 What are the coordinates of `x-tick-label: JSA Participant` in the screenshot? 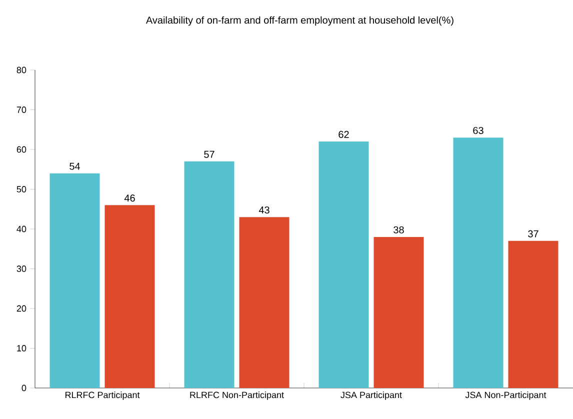 It's located at (371, 396).